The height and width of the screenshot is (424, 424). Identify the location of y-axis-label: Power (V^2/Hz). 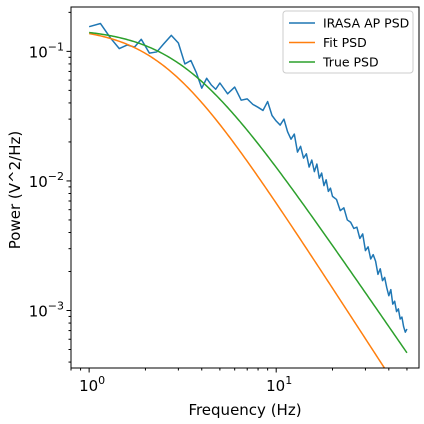
(15, 190).